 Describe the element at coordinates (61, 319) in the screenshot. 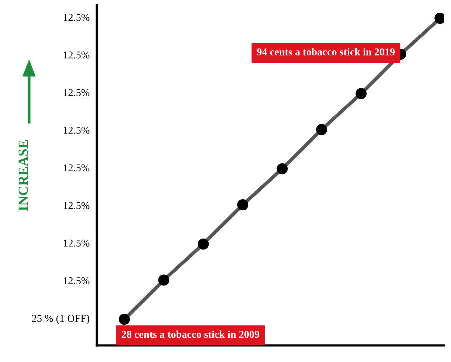

I see `text: 25 % (1 OFF)` at that location.